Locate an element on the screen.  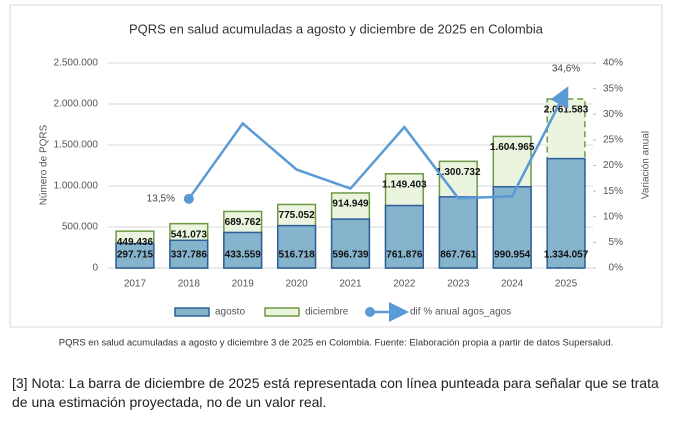
y2-tick-label: 10% is located at coordinates (613, 216).